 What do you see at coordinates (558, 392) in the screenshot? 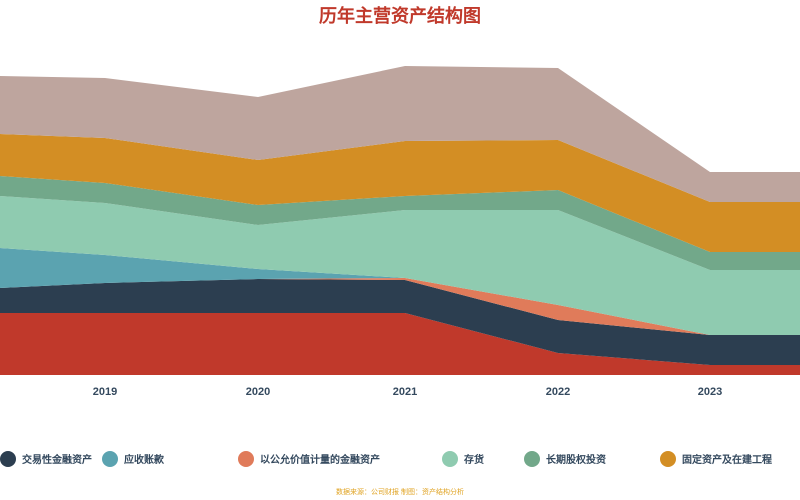
I see `x-tick-label: 2022` at bounding box center [558, 392].